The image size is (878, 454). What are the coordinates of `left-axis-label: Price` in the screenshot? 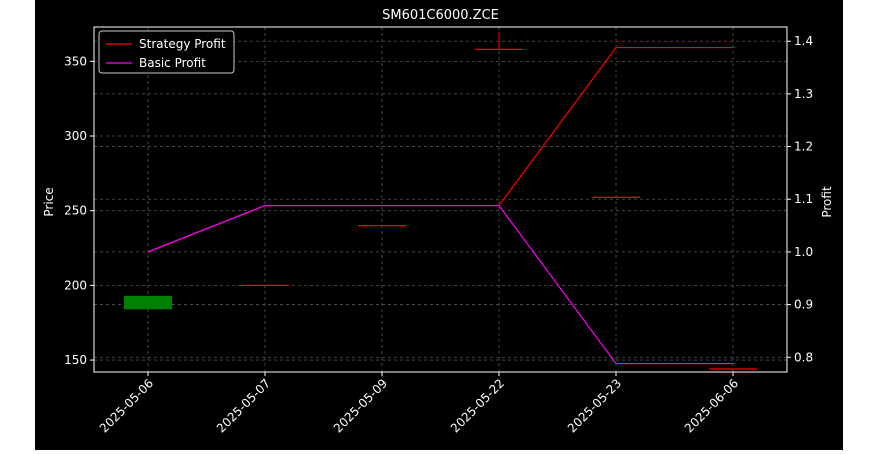 It's located at (49, 201).